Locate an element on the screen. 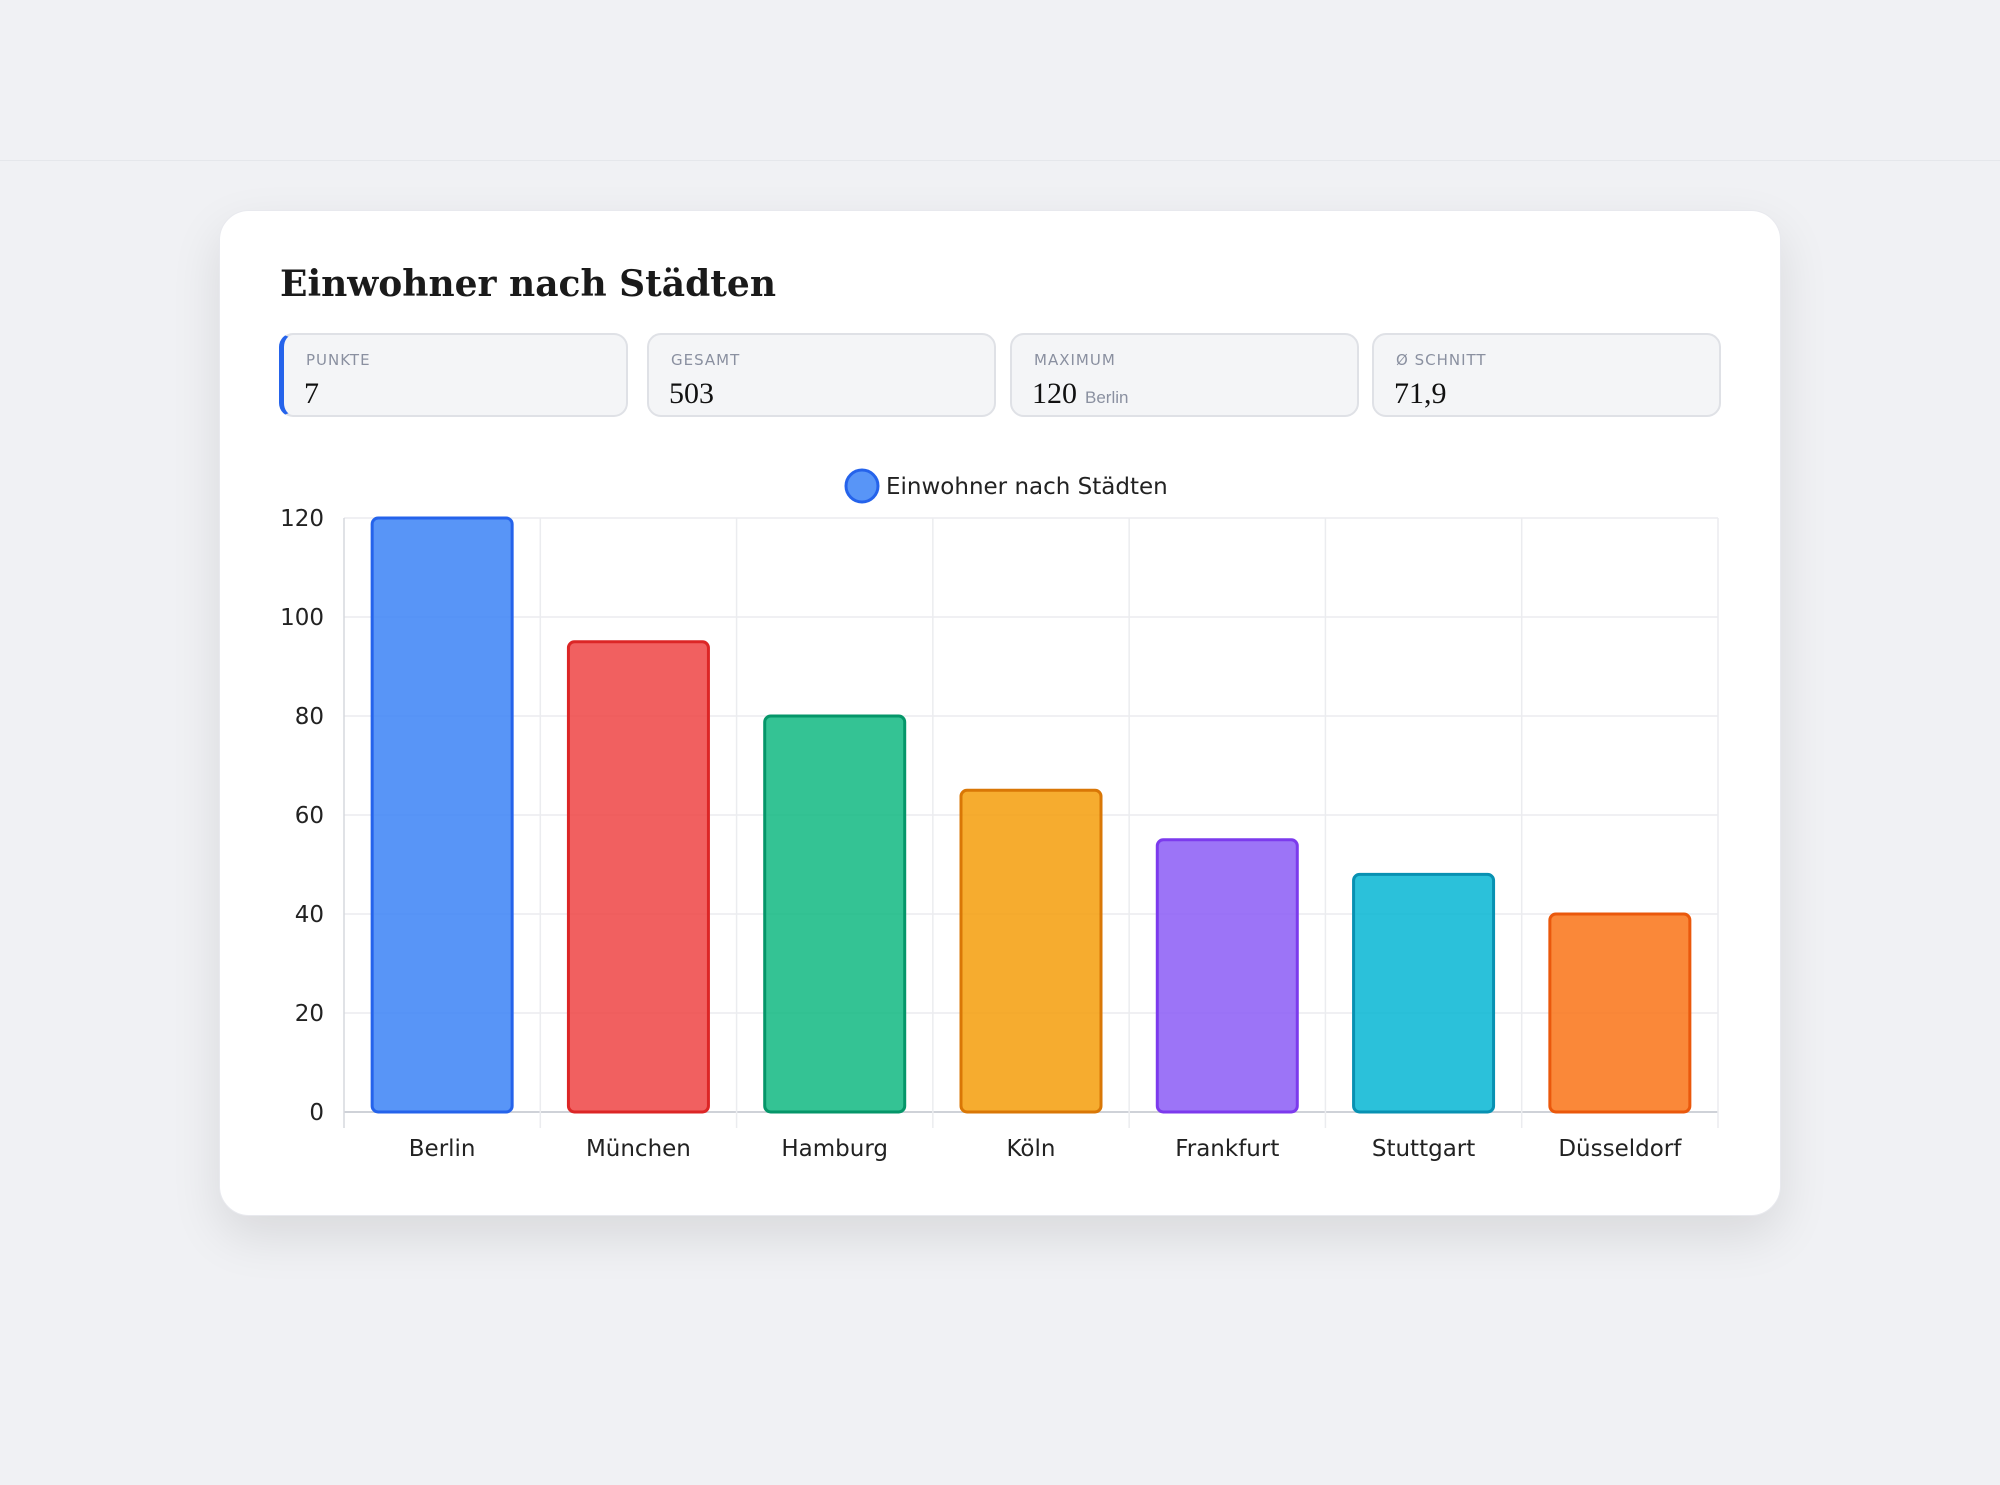 The image size is (2000, 1485). stat-label: GESAMT is located at coordinates (706, 360).